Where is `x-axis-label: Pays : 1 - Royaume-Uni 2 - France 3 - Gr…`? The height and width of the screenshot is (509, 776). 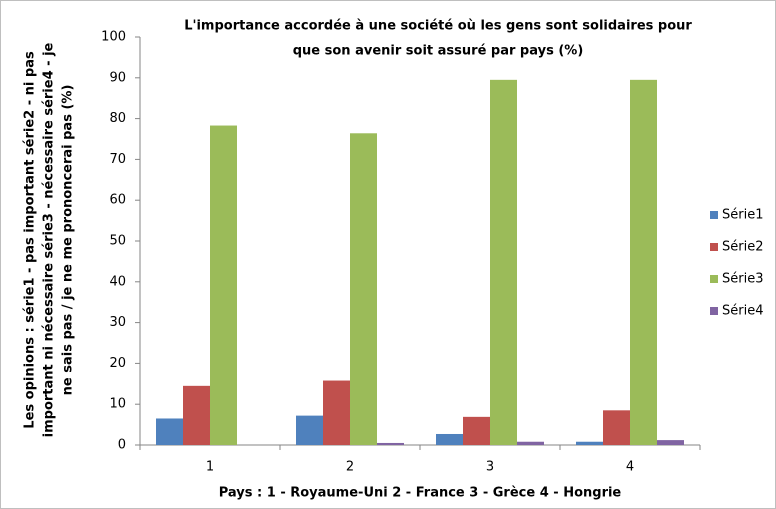 x-axis-label: Pays : 1 - Royaume-Uni 2 - France 3 - Gr… is located at coordinates (420, 493).